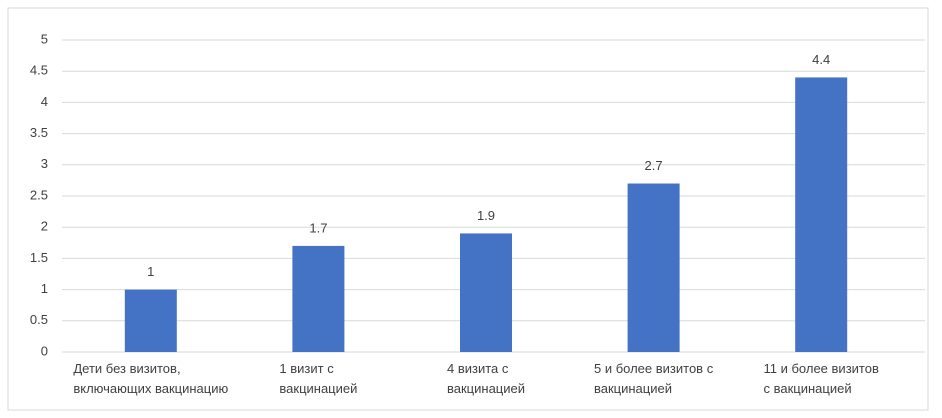 Image resolution: width=942 pixels, height=418 pixels. I want to click on value-label: 1.9, so click(486, 215).